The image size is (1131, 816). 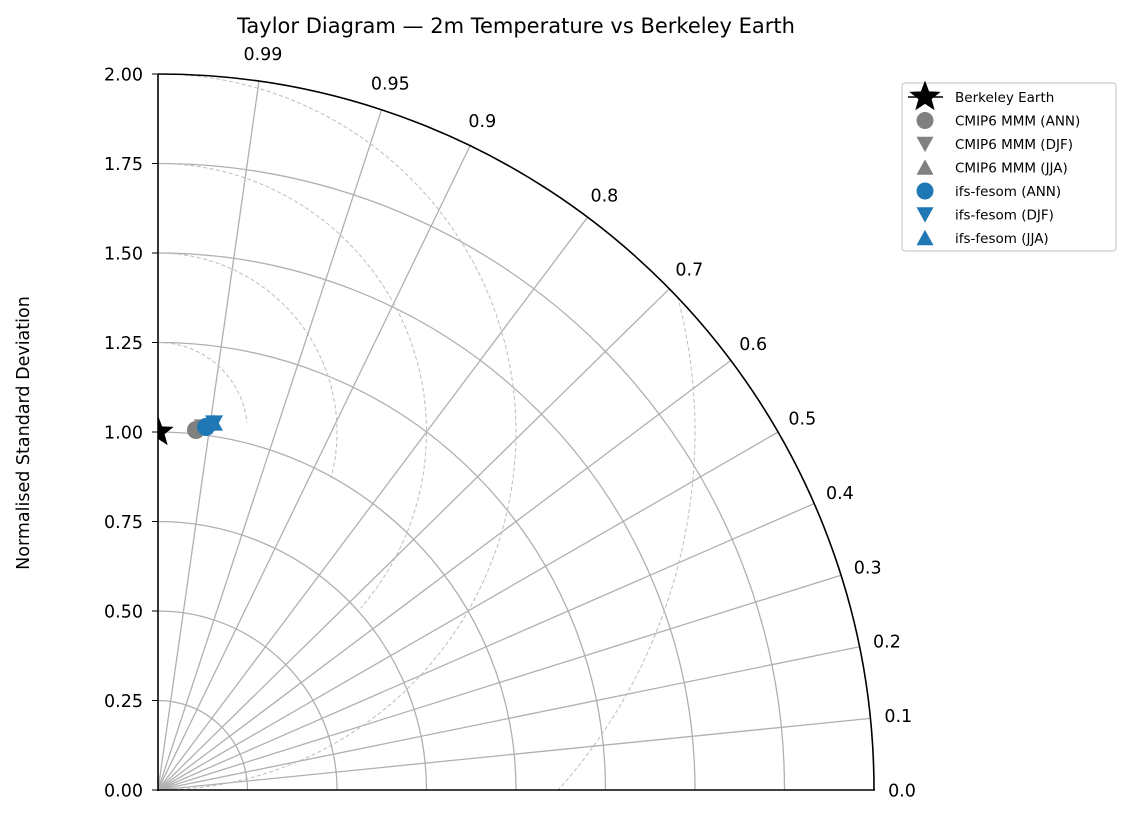 I want to click on std-tick-label: 1.75, so click(x=123, y=165).